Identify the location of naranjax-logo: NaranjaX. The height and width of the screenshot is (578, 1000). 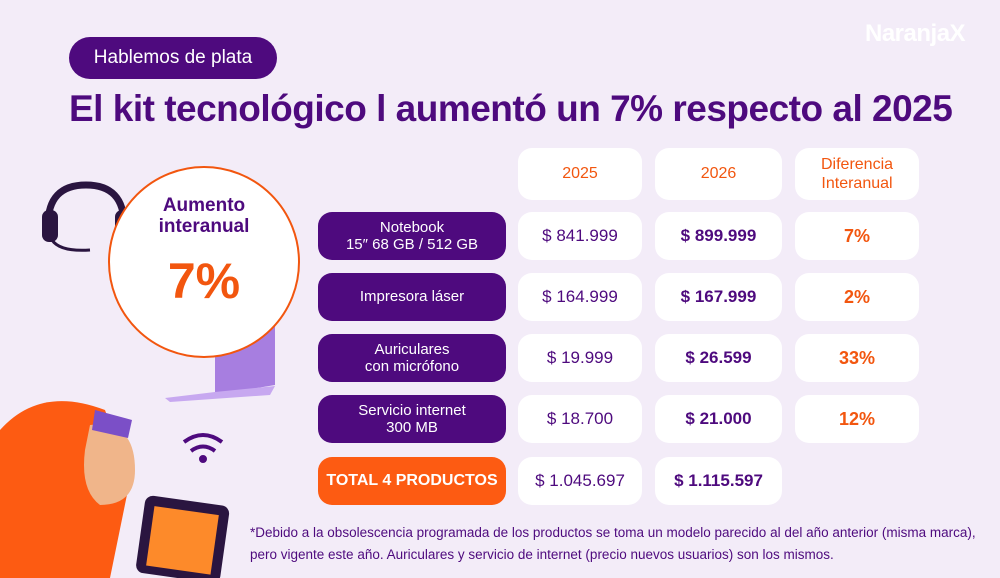
(915, 33).